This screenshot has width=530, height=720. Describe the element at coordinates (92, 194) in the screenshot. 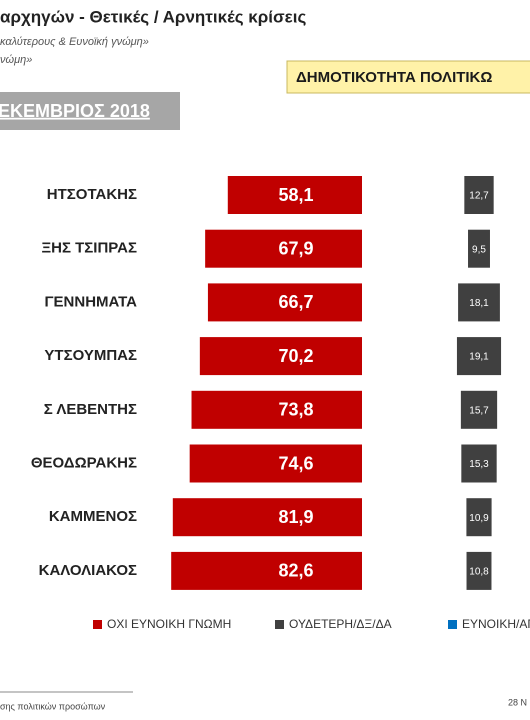

I see `category-label: ΗΤΣΟΤΑΚΗΣ` at that location.